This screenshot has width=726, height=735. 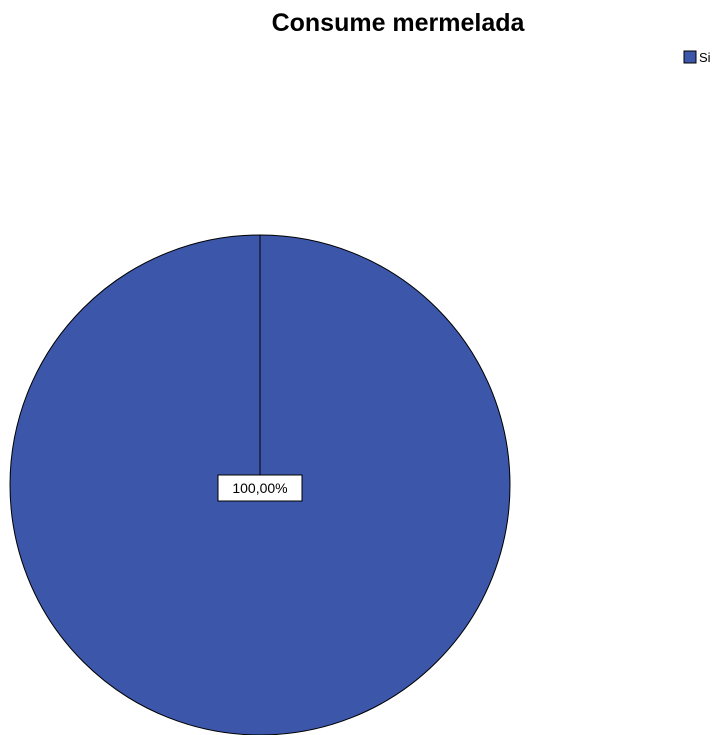 I want to click on data-label-box-si, so click(x=260, y=488).